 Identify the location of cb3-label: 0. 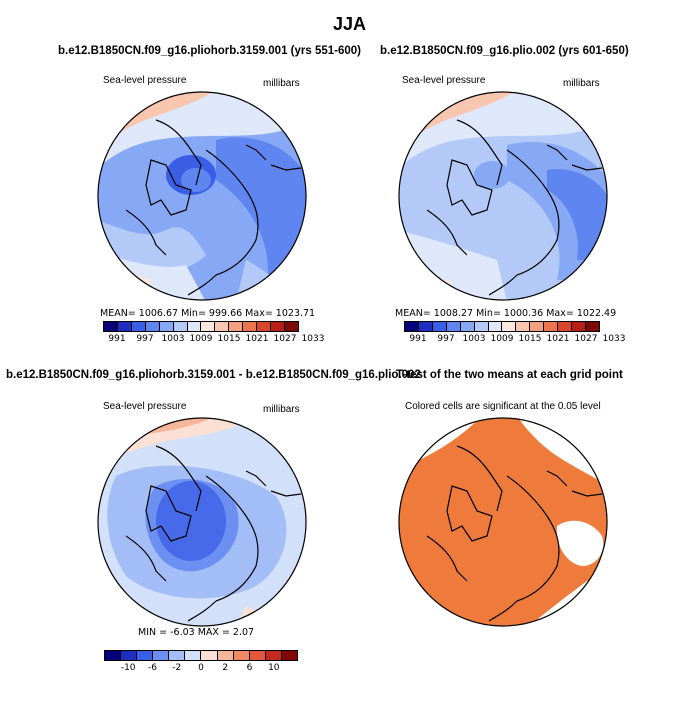
(201, 668).